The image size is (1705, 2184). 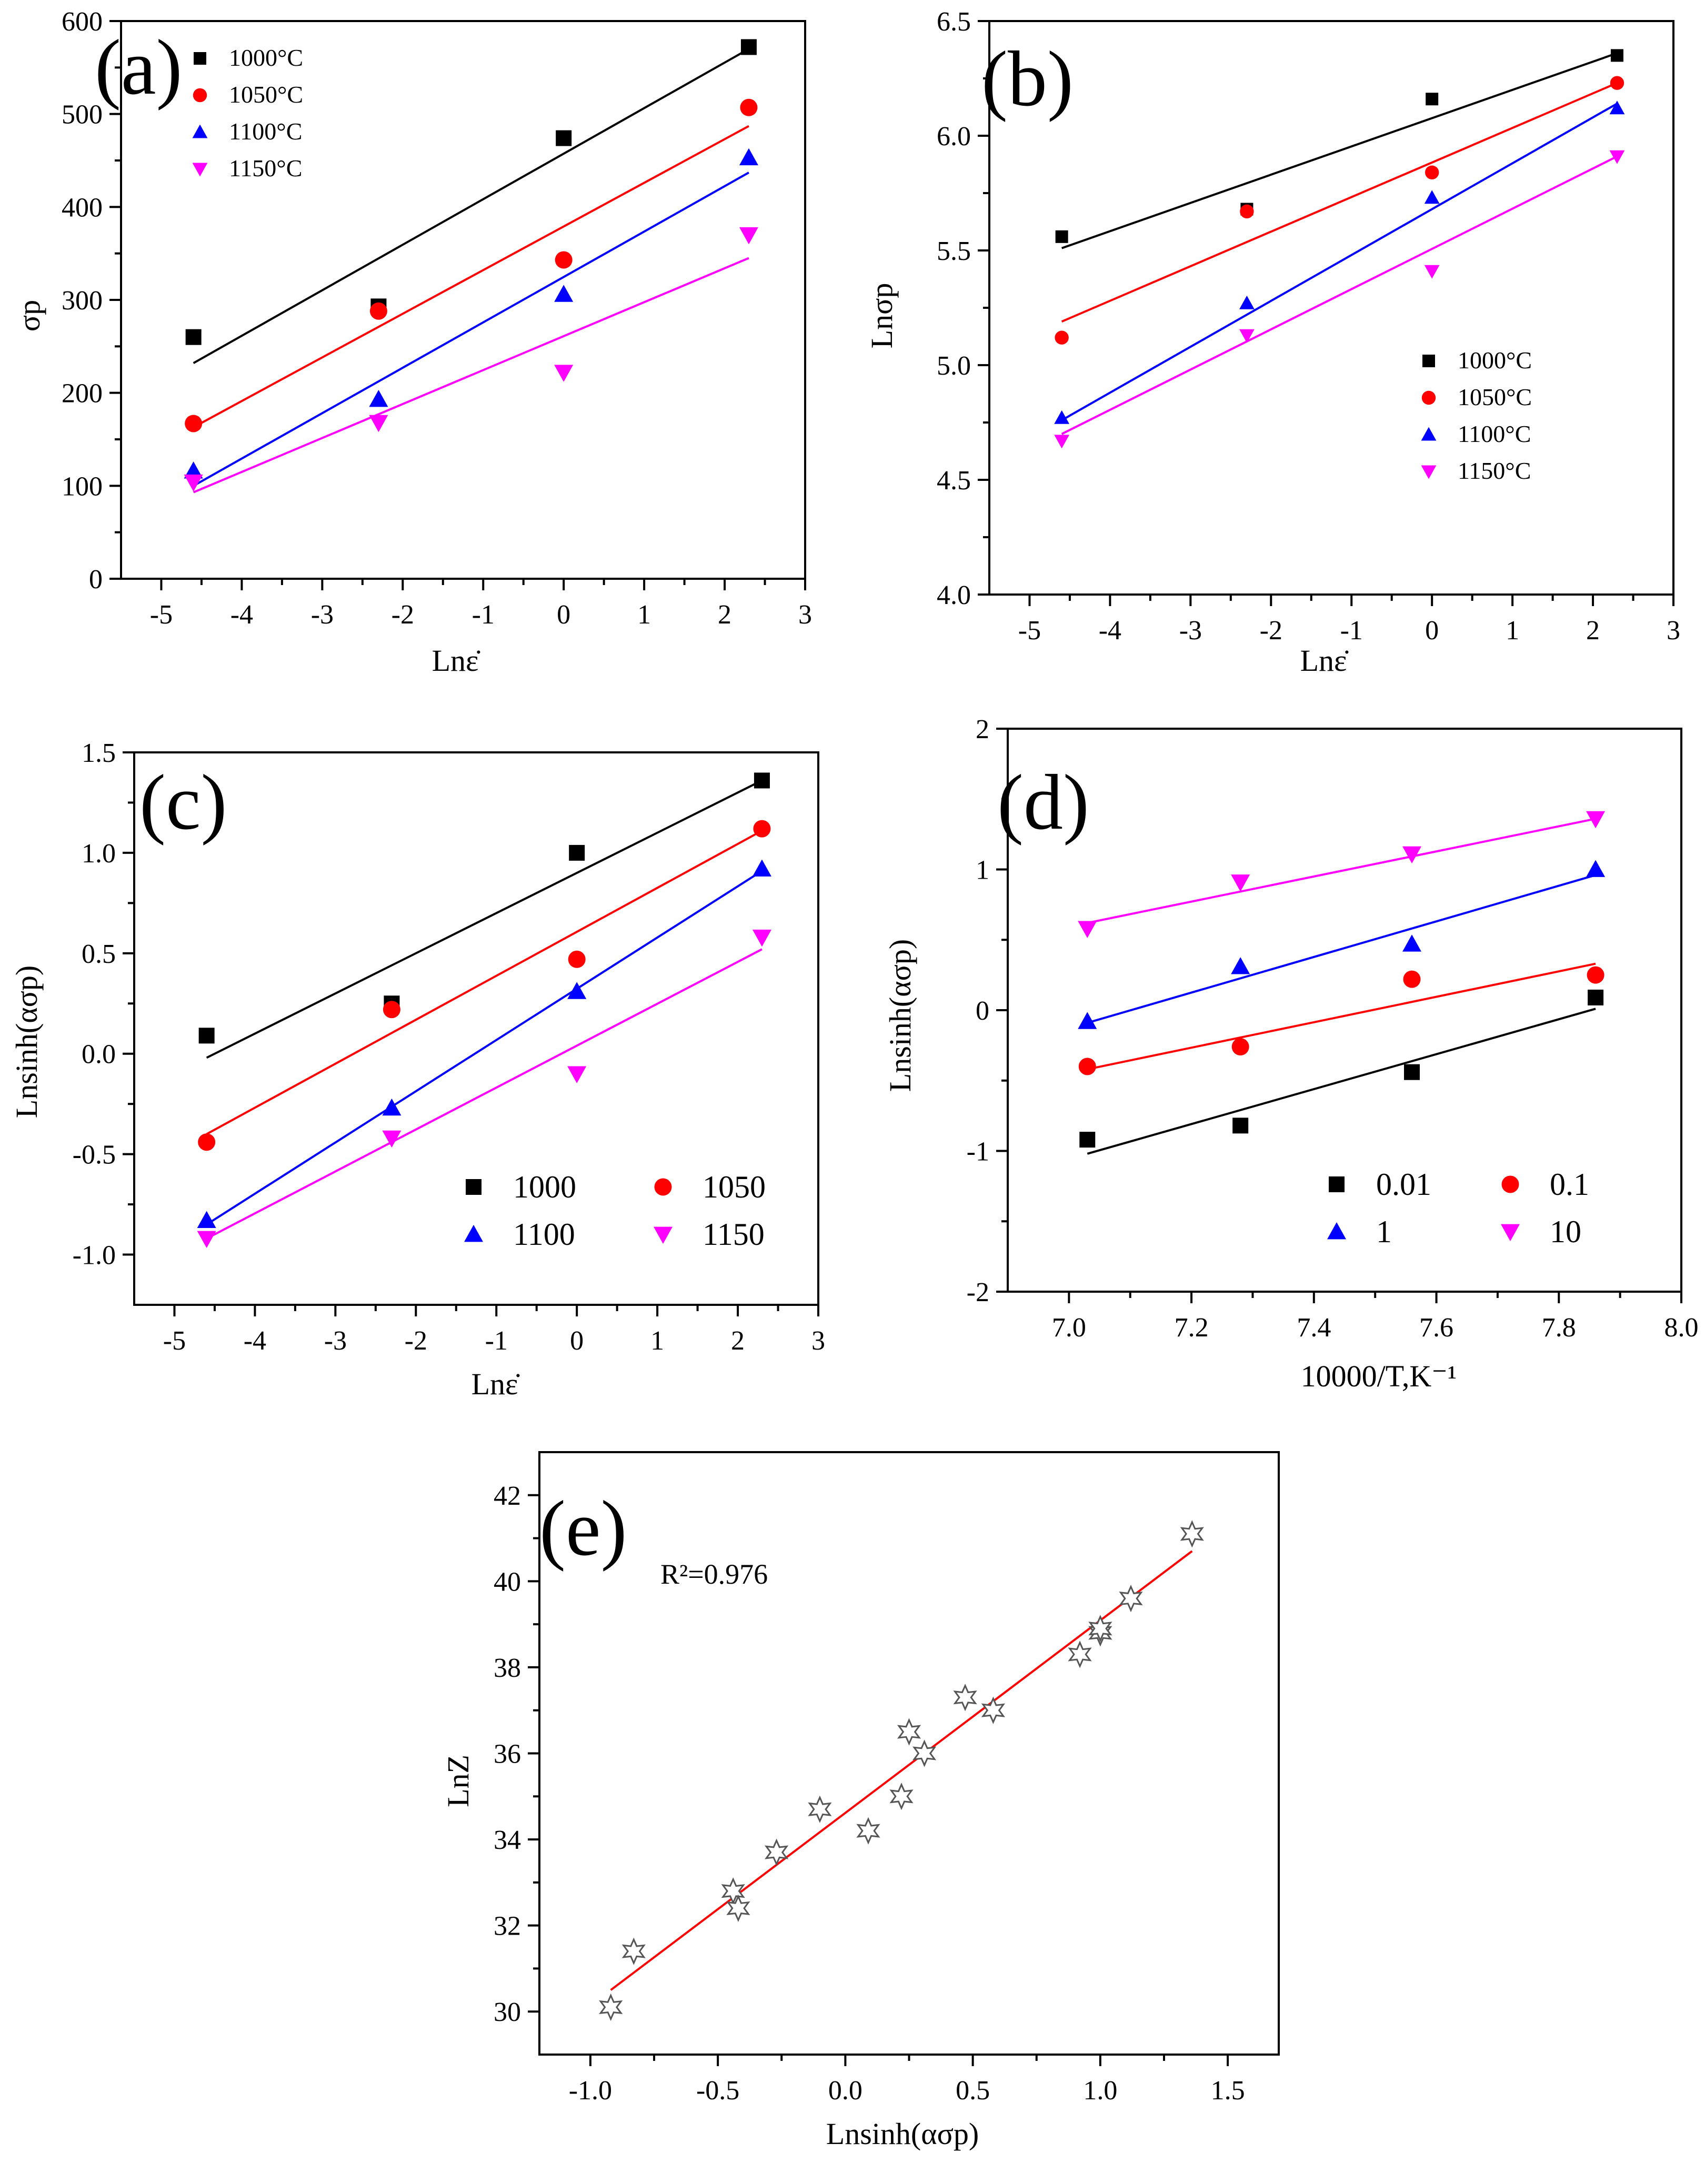 I want to click on chart-b-xtick-label: 1, so click(x=1513, y=631).